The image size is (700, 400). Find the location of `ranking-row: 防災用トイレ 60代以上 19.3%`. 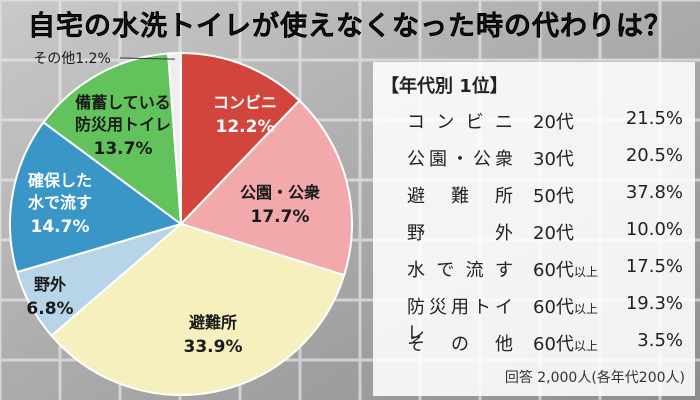

ranking-row: 防災用トイレ 60代以上 19.3% is located at coordinates (534, 318).